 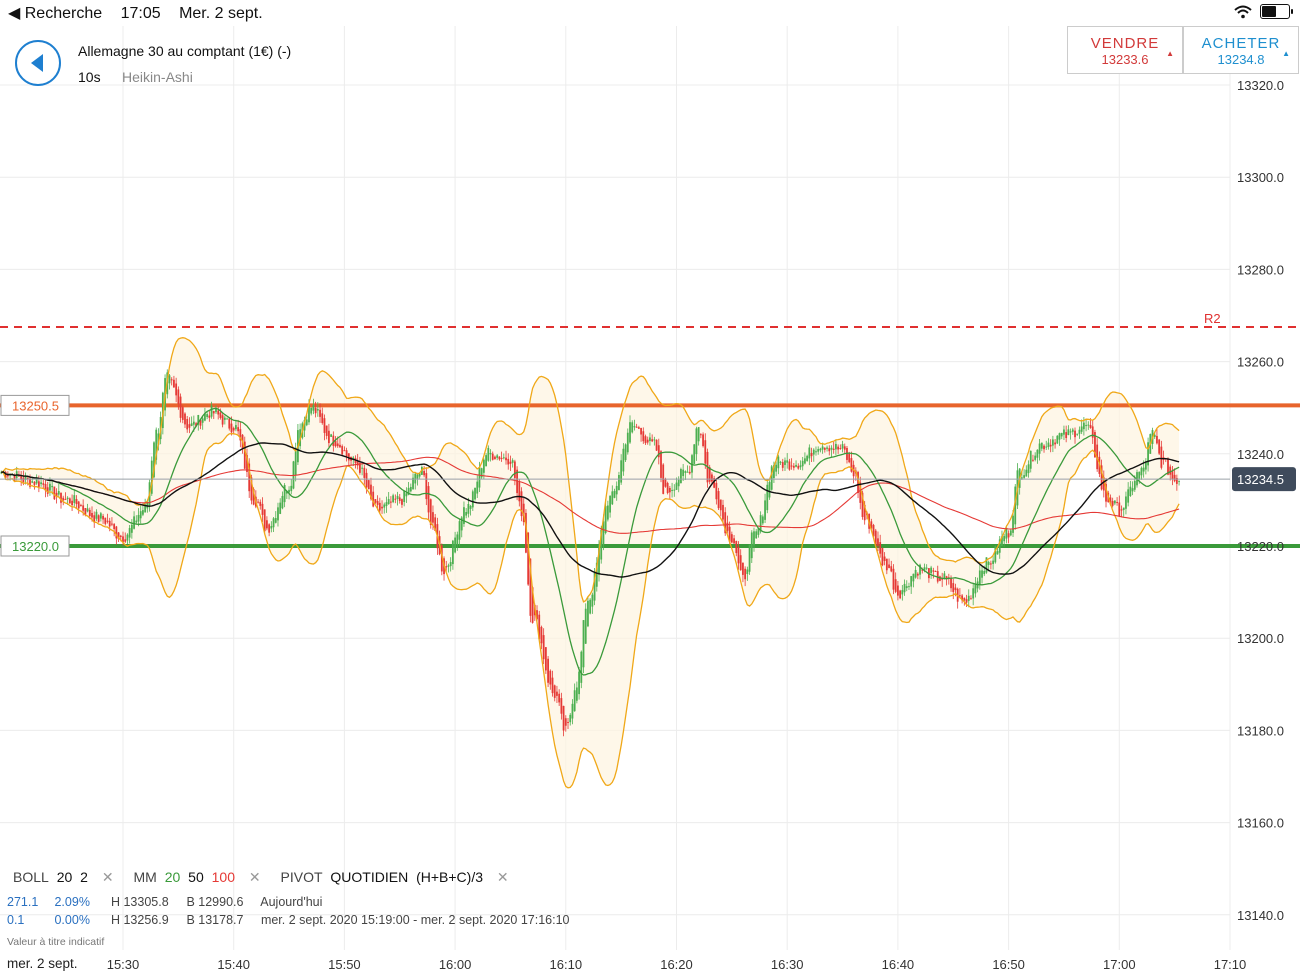 I want to click on buy-label: ACHETER, so click(x=1241, y=43).